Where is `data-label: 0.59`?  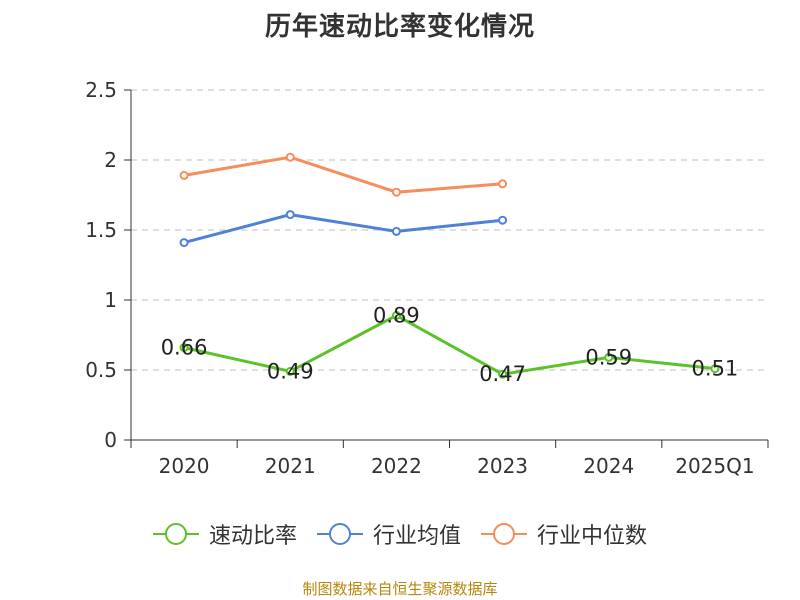 data-label: 0.59 is located at coordinates (608, 357).